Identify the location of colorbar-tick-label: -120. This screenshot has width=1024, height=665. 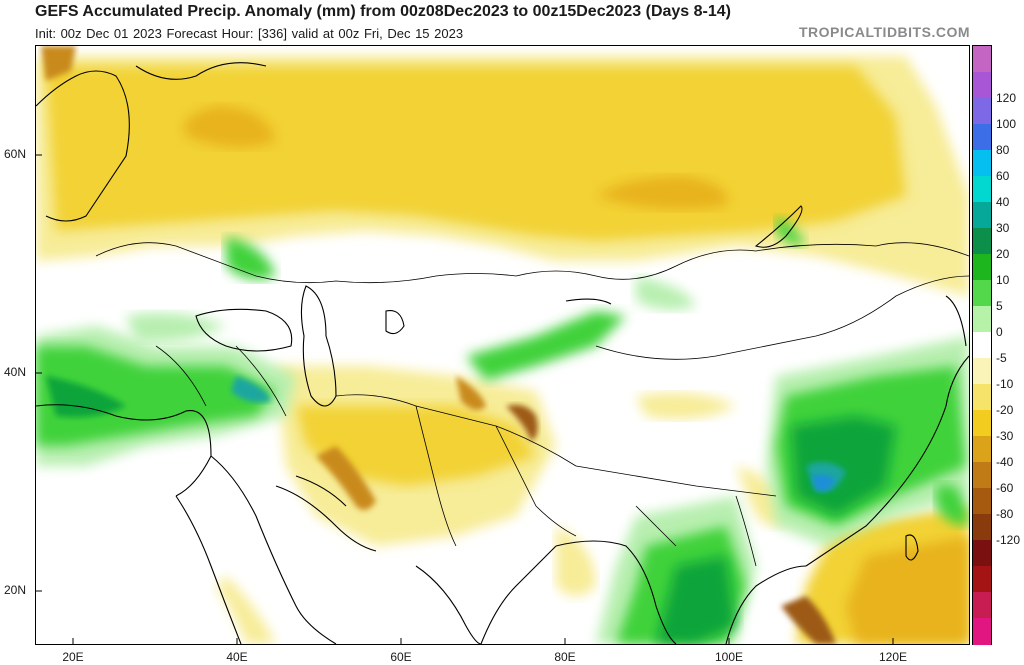
(1008, 540).